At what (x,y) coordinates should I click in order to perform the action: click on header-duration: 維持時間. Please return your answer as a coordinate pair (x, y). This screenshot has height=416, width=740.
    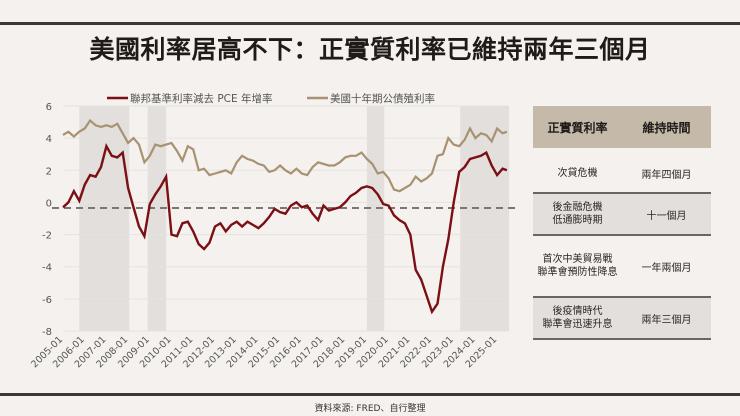
    Looking at the image, I should click on (666, 127).